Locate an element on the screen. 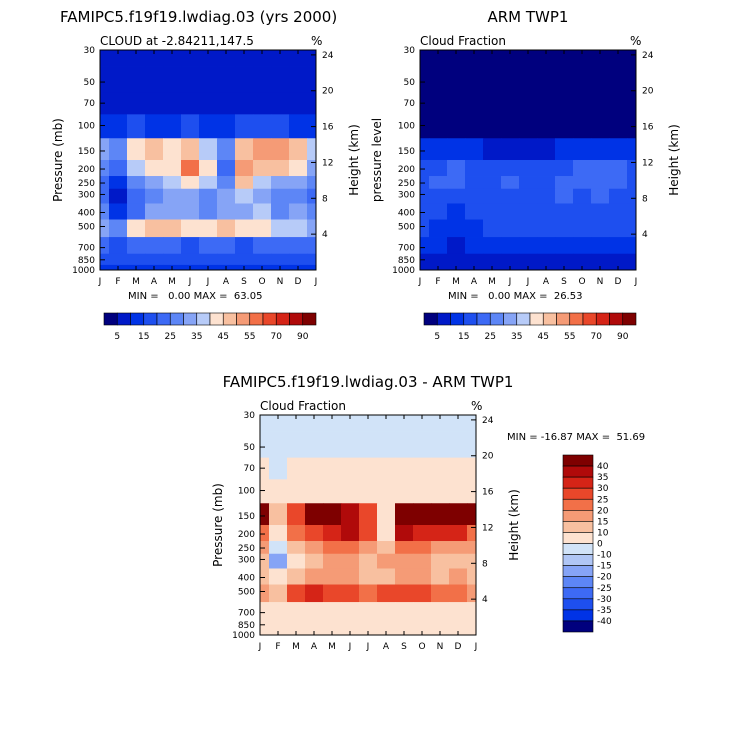 The image size is (733, 740). colorbar-label: 90 is located at coordinates (303, 337).